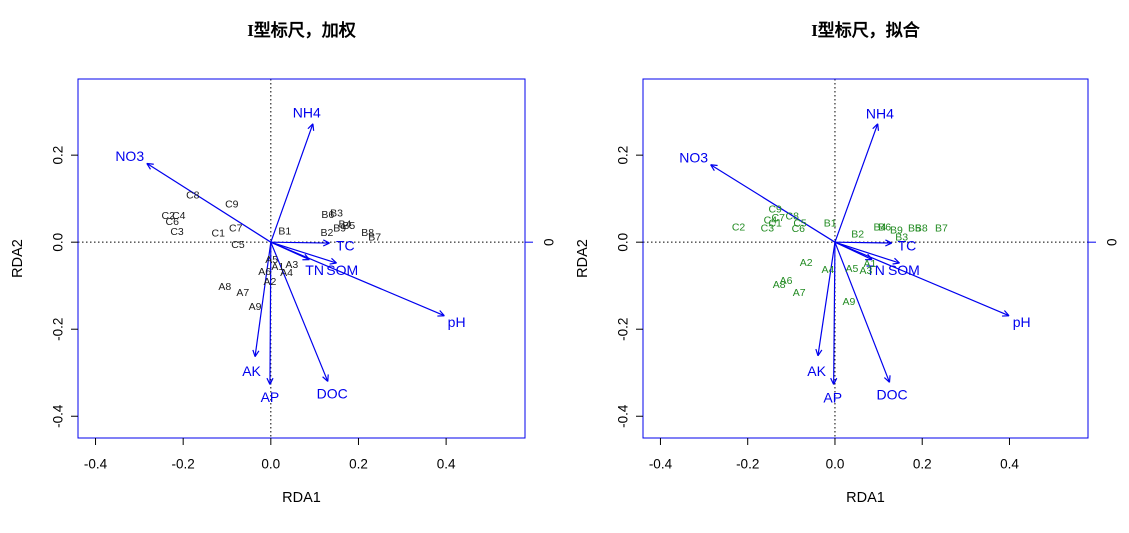 The width and height of the screenshot is (1129, 533). What do you see at coordinates (914, 228) in the screenshot?
I see `site-label-B5: B5` at bounding box center [914, 228].